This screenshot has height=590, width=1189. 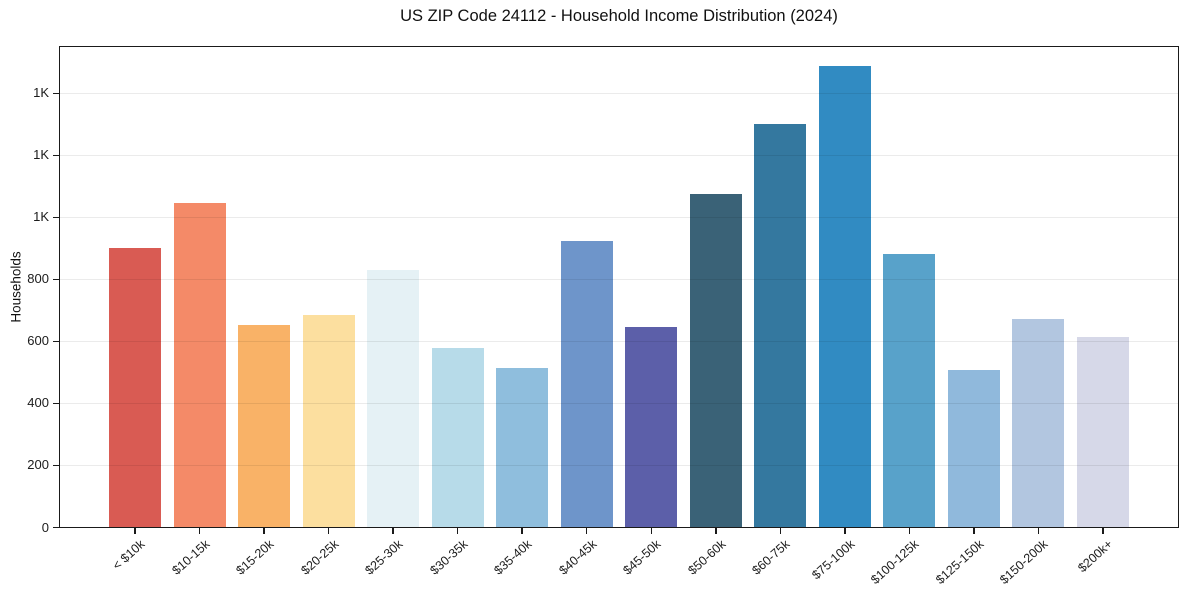 I want to click on y-tick-label: 200, so click(x=38, y=465).